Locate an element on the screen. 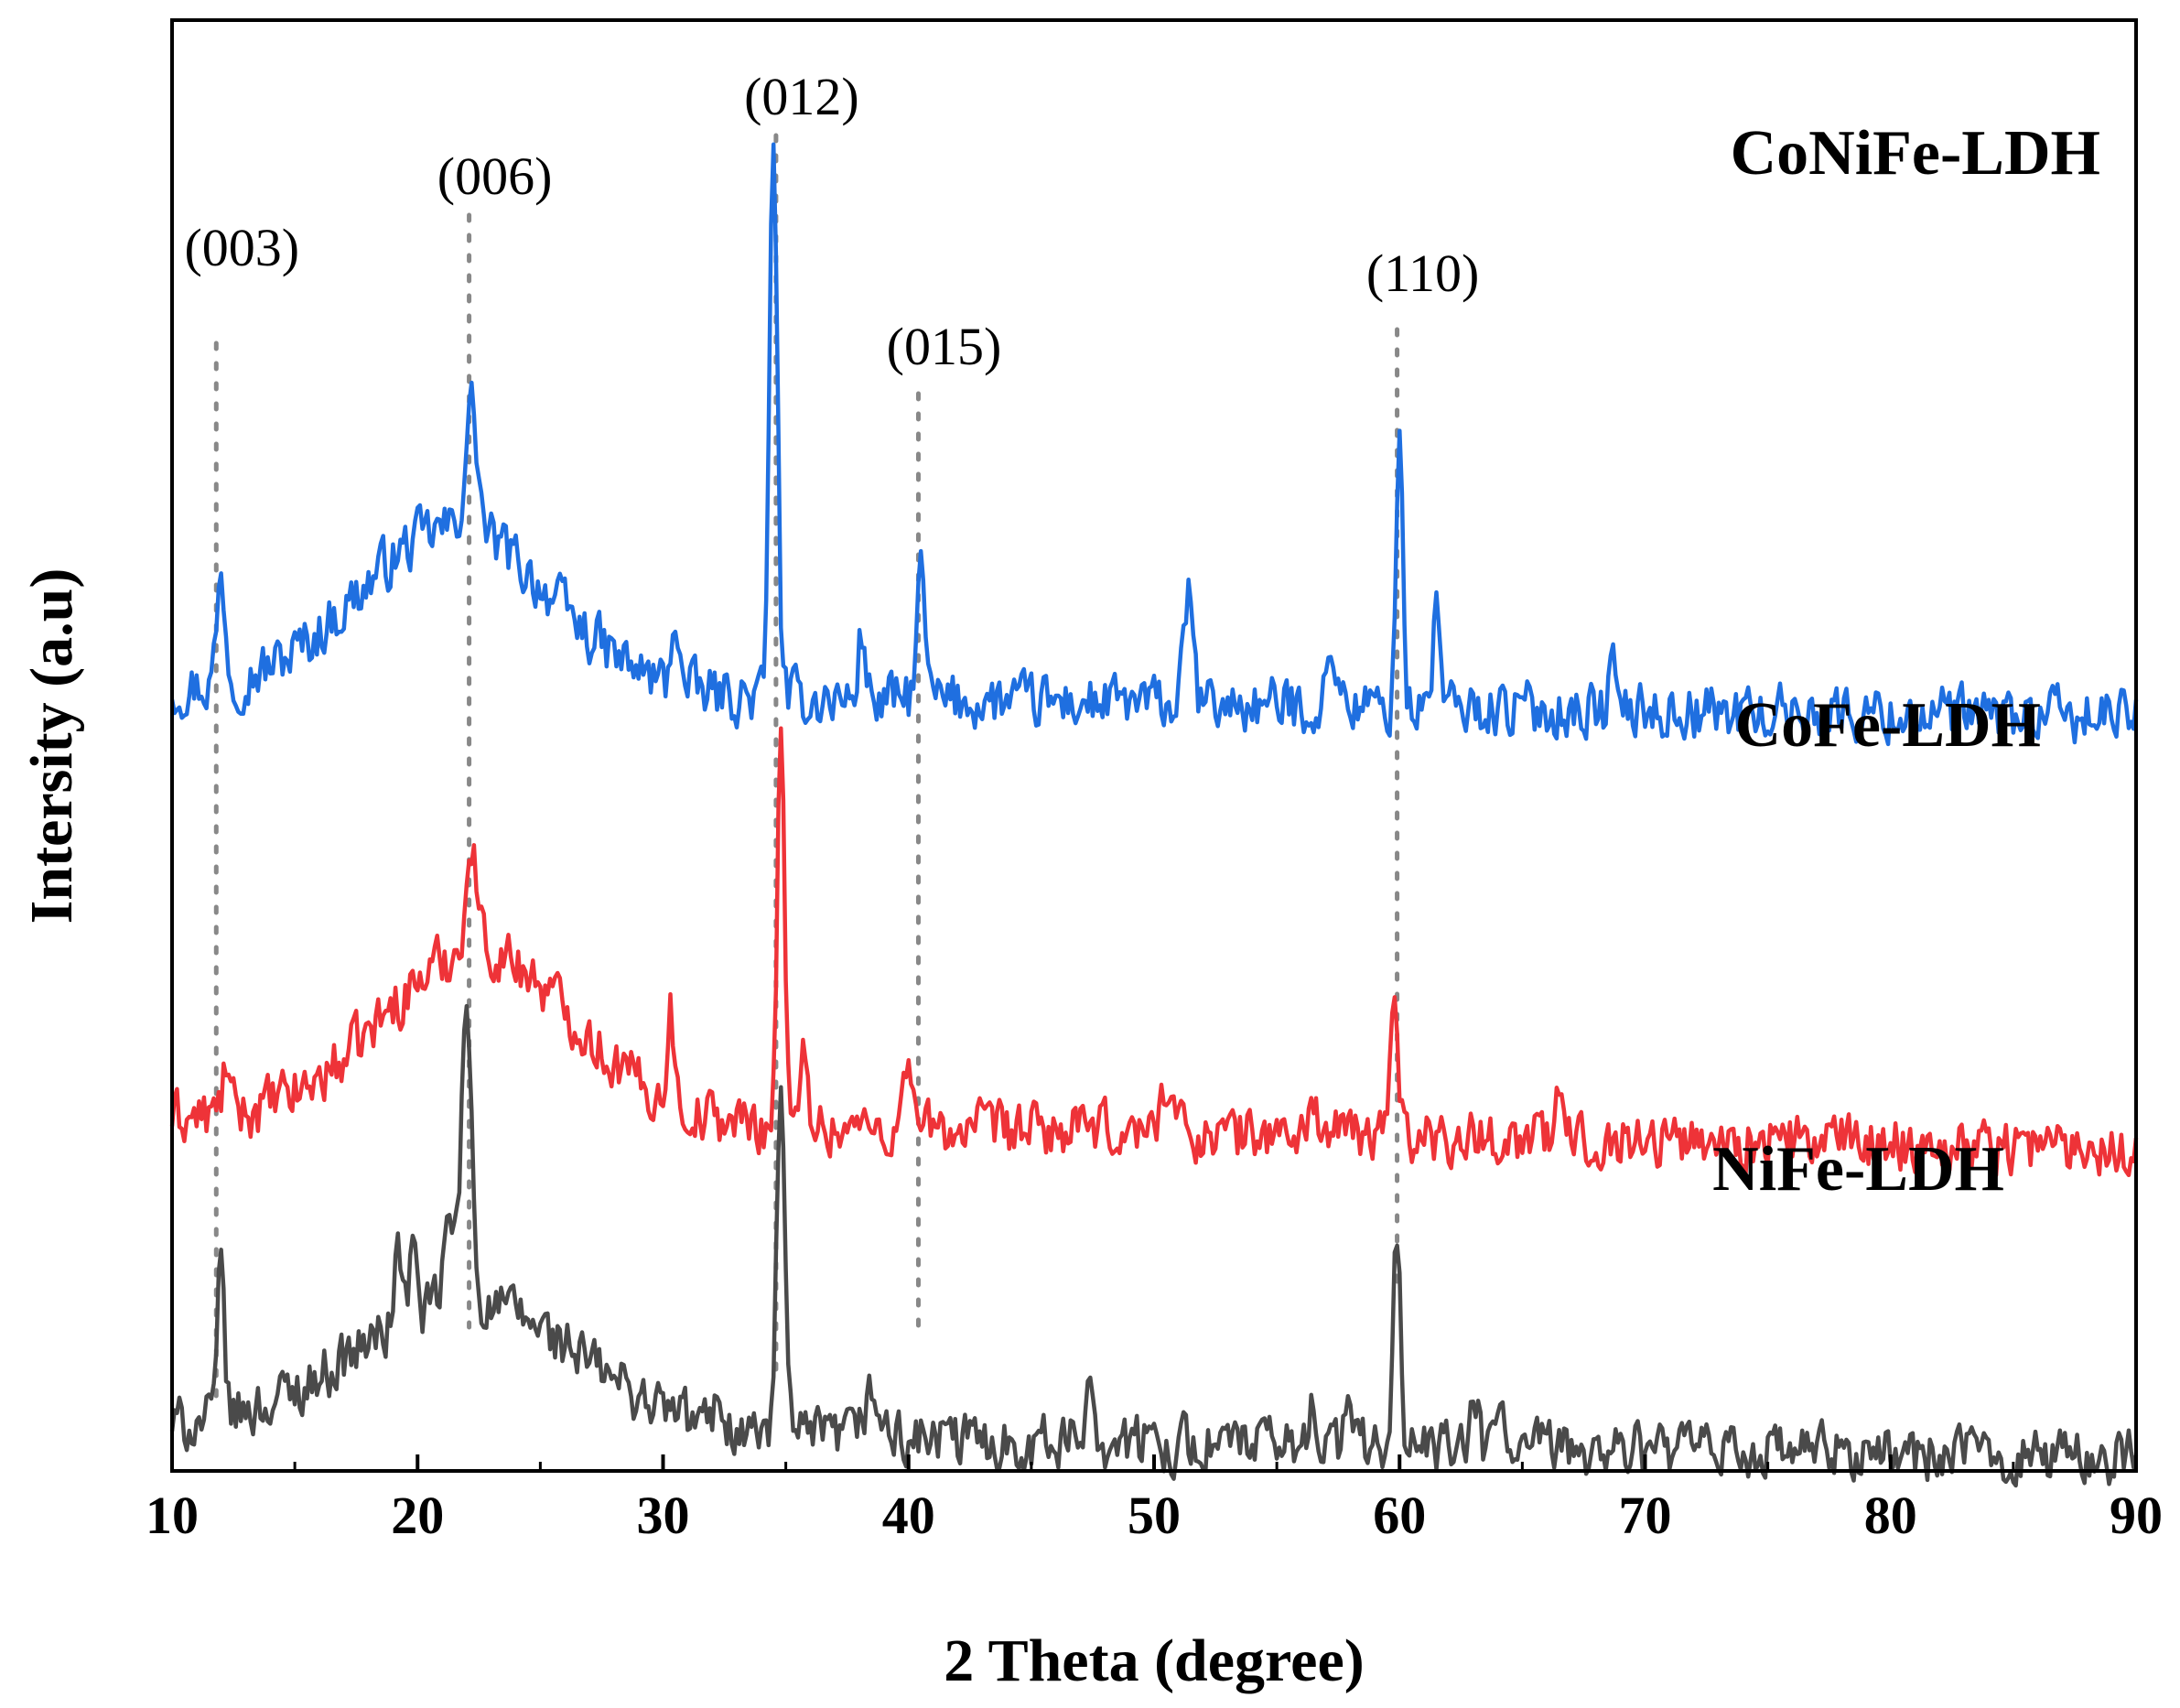 The height and width of the screenshot is (1708, 2180). x-tick-label: 90 is located at coordinates (2136, 1515).